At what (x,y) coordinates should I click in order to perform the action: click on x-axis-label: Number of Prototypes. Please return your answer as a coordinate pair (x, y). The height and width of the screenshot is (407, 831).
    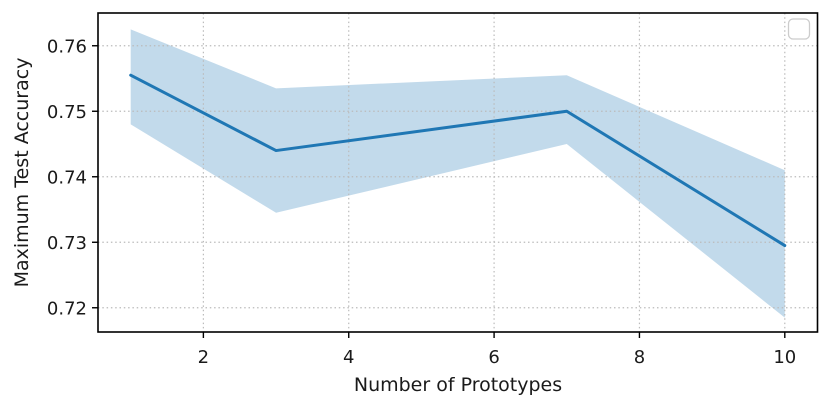
    Looking at the image, I should click on (458, 385).